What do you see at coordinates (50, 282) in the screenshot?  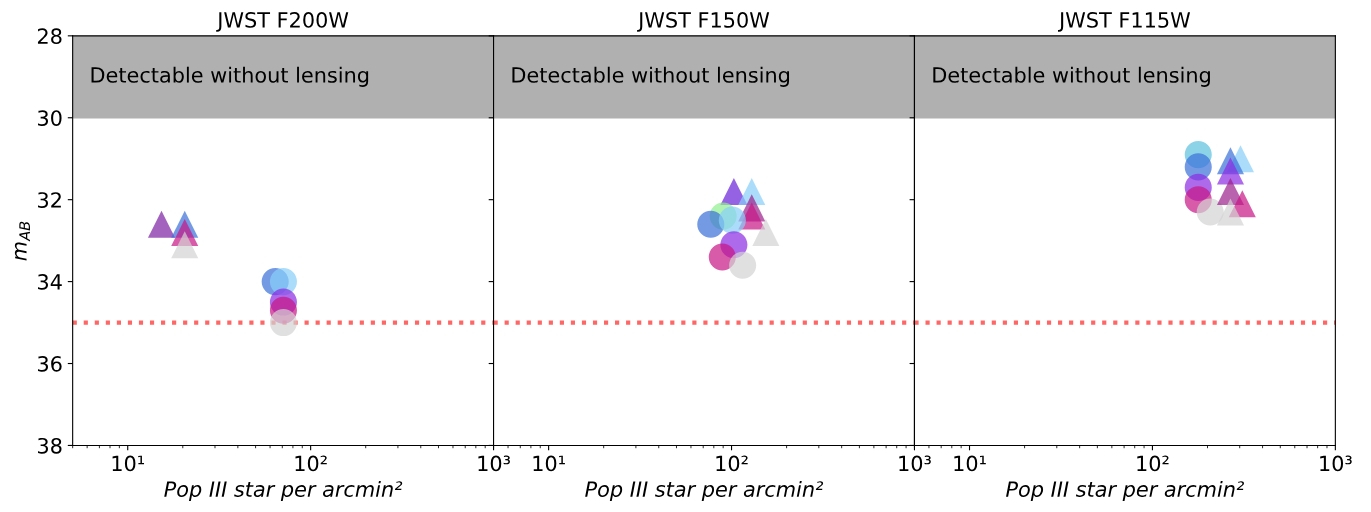 I see `y-tick-label: 34` at bounding box center [50, 282].